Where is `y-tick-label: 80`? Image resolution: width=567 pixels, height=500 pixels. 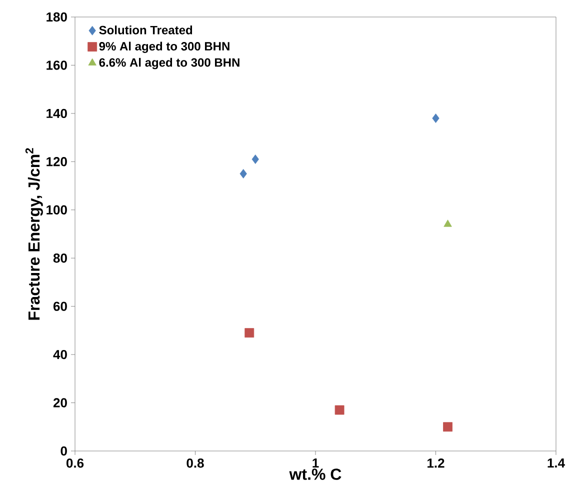 y-tick-label: 80 is located at coordinates (60, 258).